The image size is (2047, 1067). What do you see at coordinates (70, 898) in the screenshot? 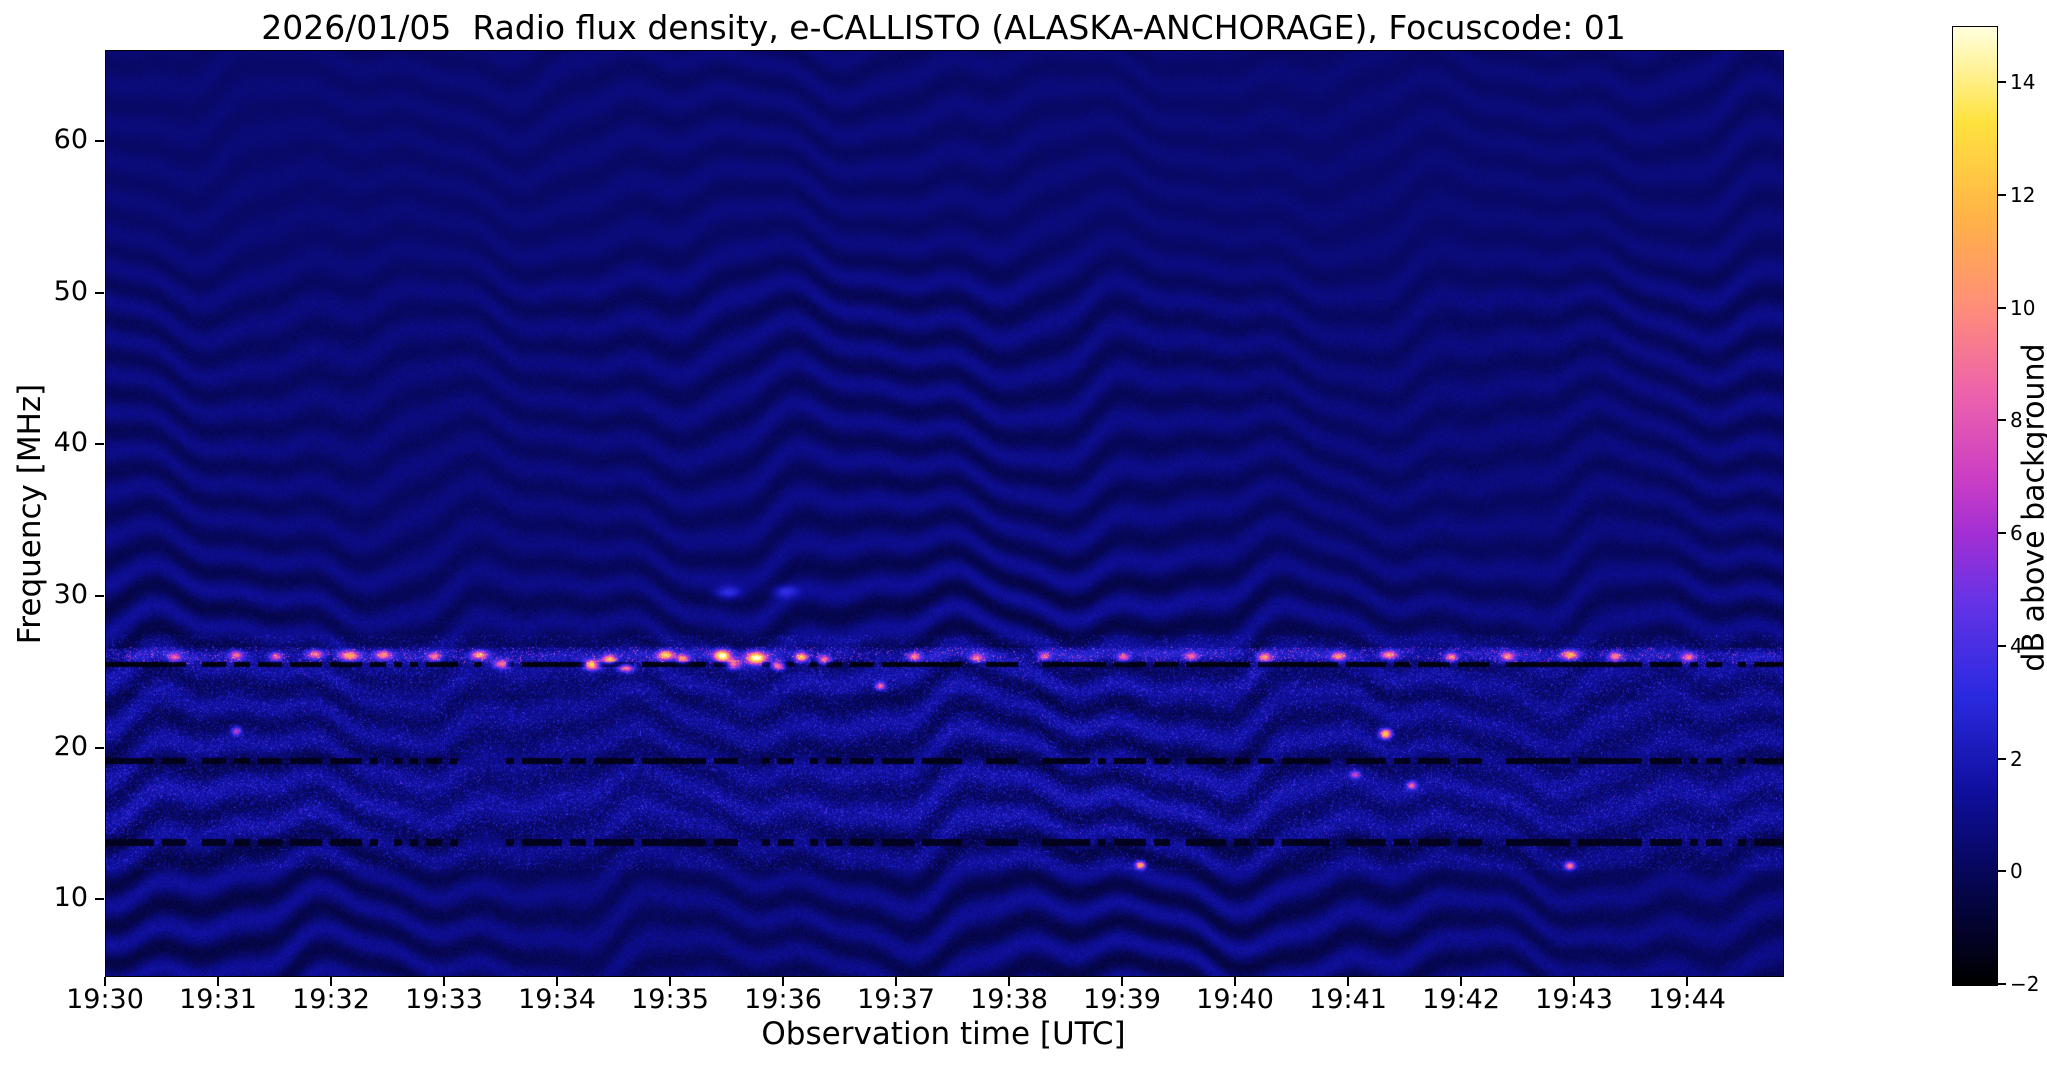
I see `y-tick-label: 10` at bounding box center [70, 898].